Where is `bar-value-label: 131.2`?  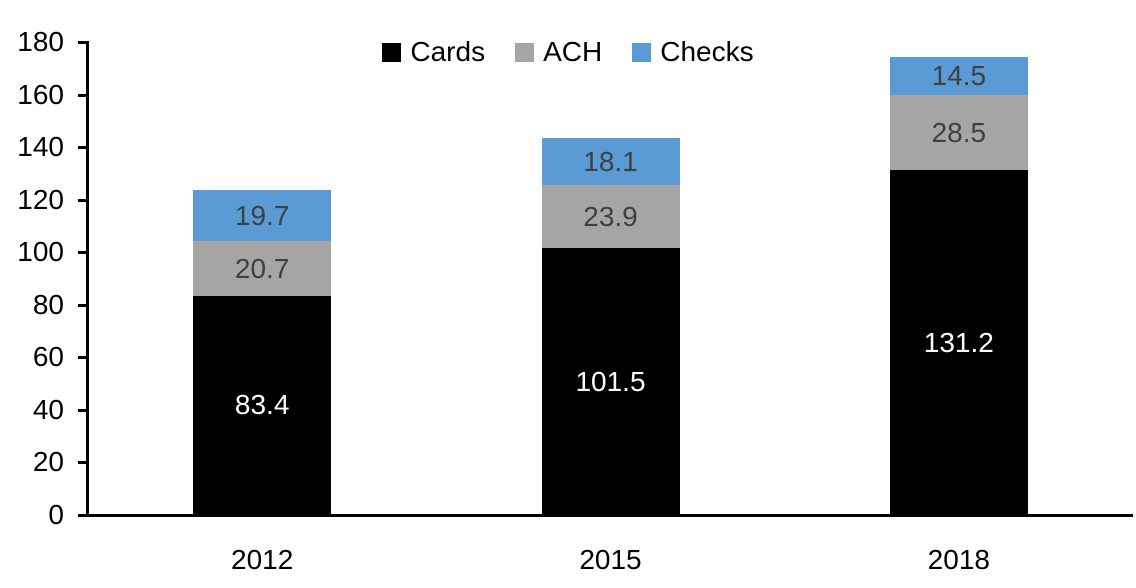
bar-value-label: 131.2 is located at coordinates (958, 342).